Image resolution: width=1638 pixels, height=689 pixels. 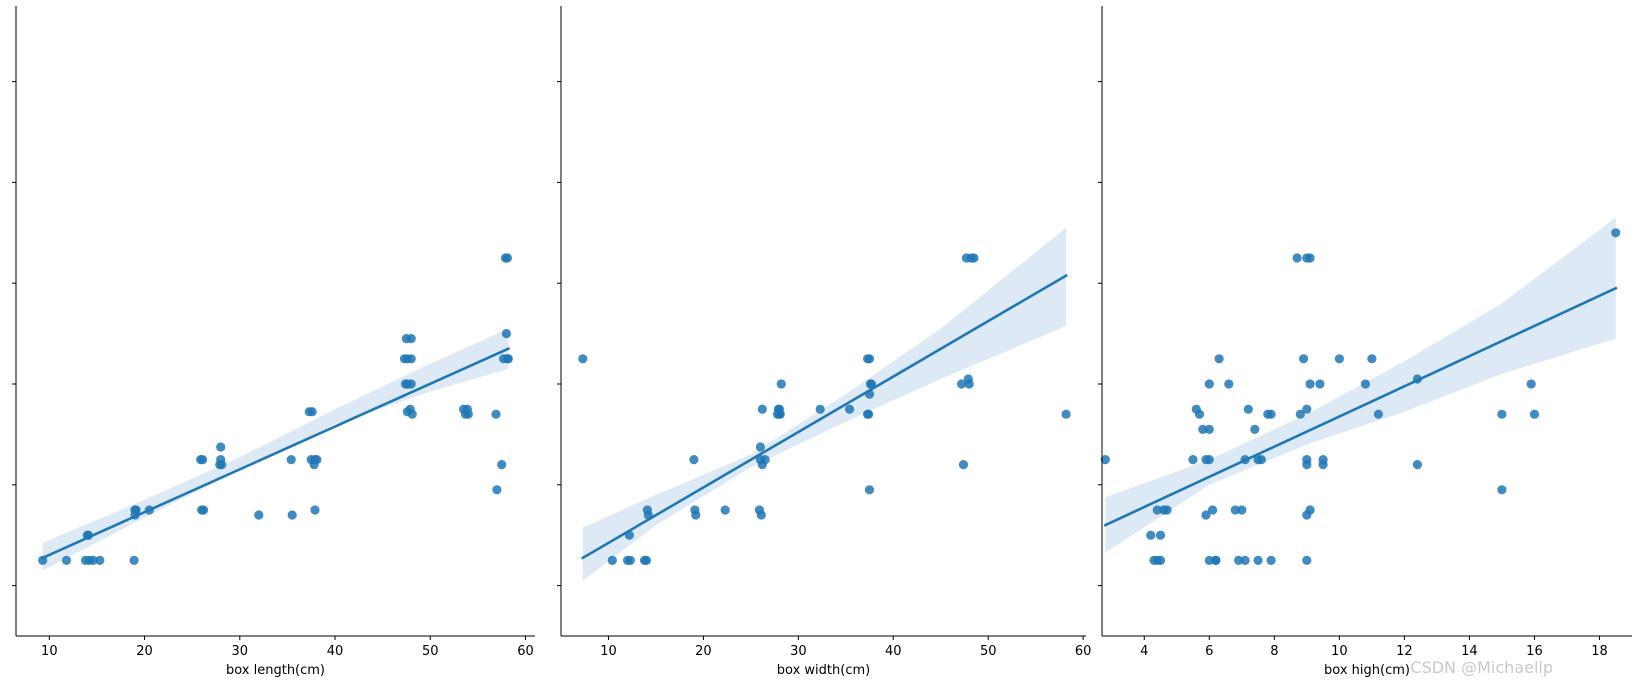 I want to click on x-tick-label: 6, so click(x=1209, y=651).